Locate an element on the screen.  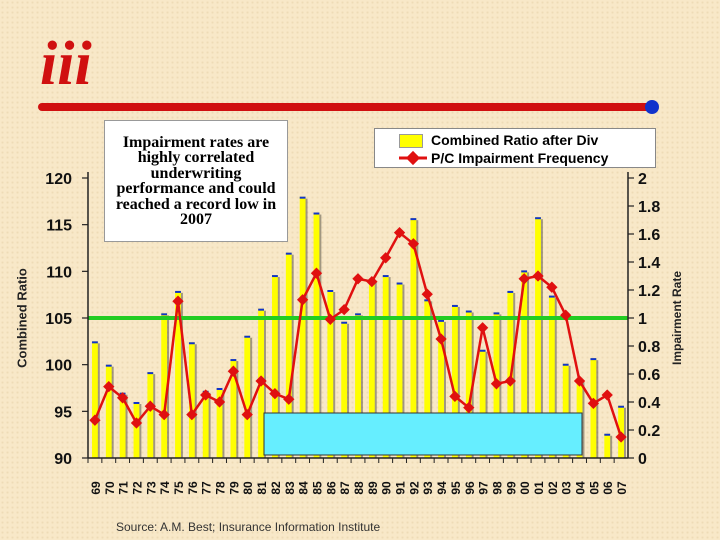
right-tick-label: 1.6 is located at coordinates (649, 235).